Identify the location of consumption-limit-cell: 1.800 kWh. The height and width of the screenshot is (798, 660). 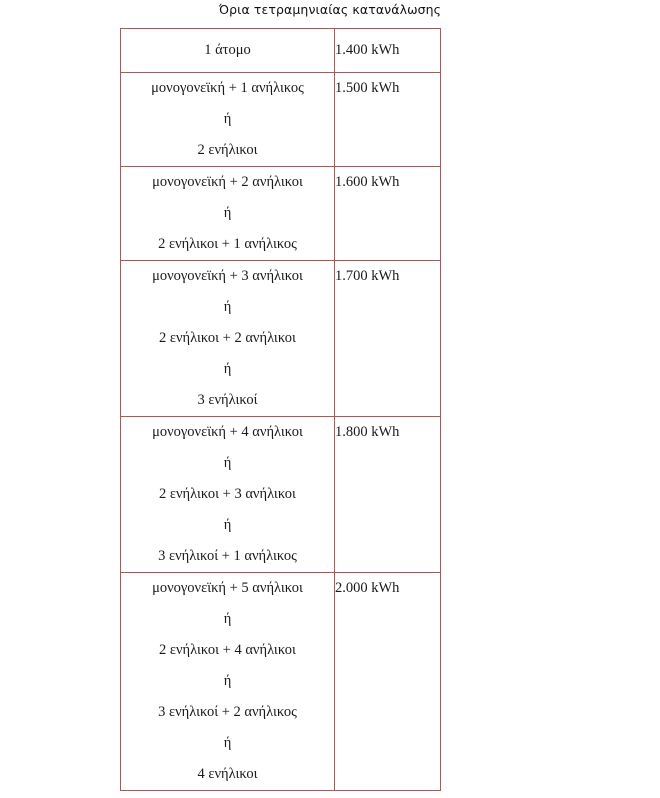
(387, 494).